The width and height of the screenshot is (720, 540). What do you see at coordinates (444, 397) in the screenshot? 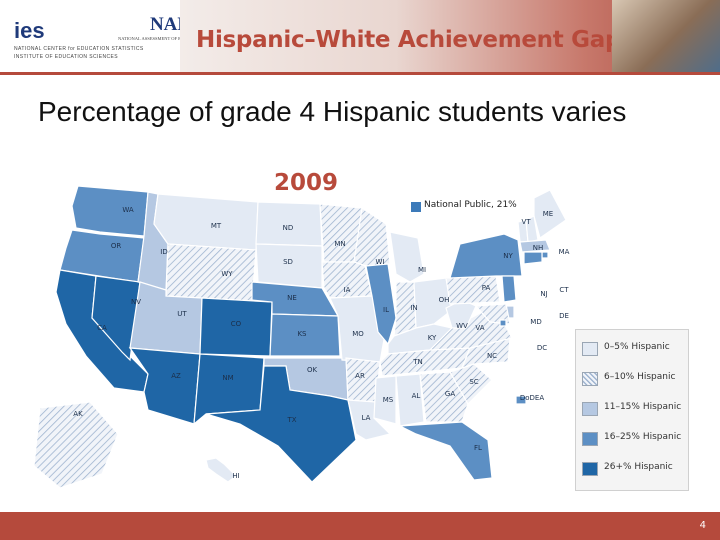
I see `state-ga` at bounding box center [444, 397].